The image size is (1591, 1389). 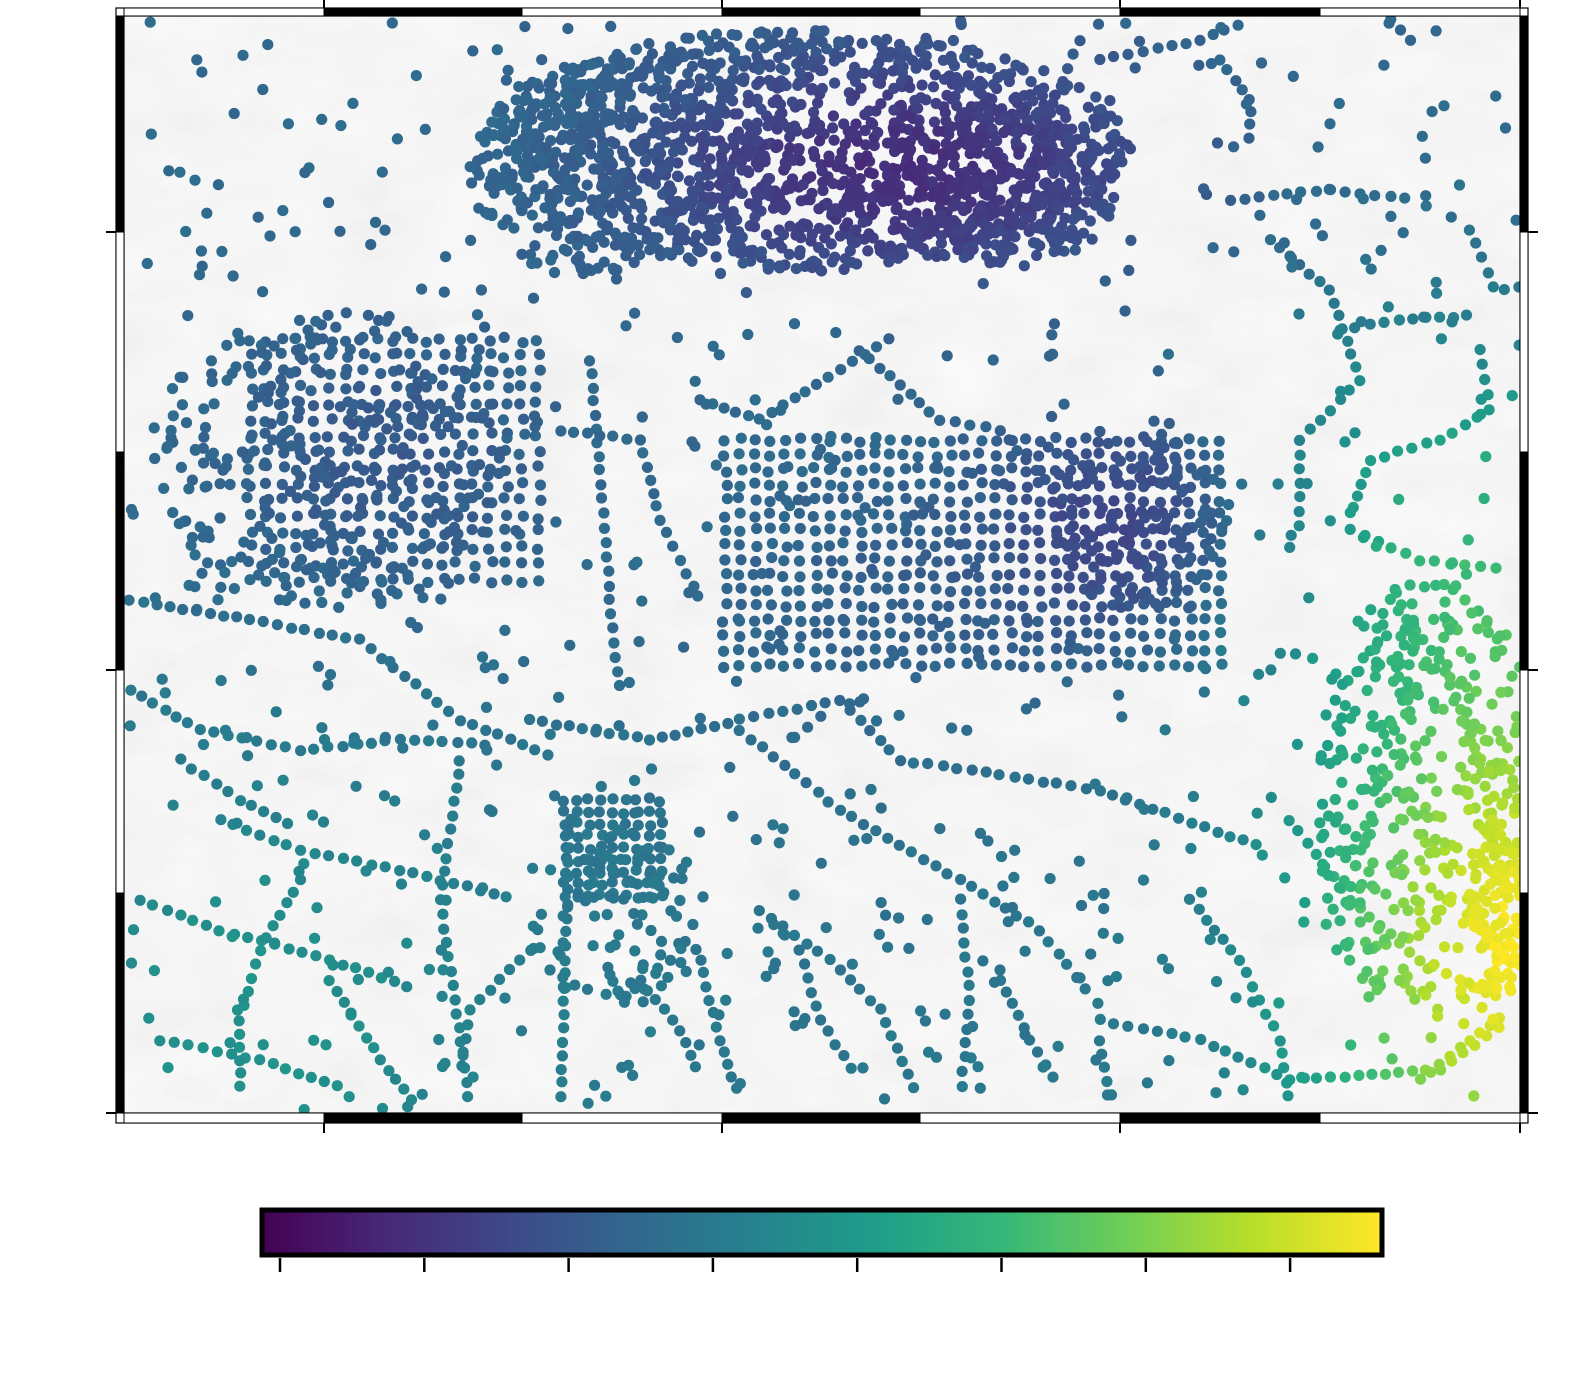 What do you see at coordinates (475, 387) in the screenshot?
I see `station-point-1921` at bounding box center [475, 387].